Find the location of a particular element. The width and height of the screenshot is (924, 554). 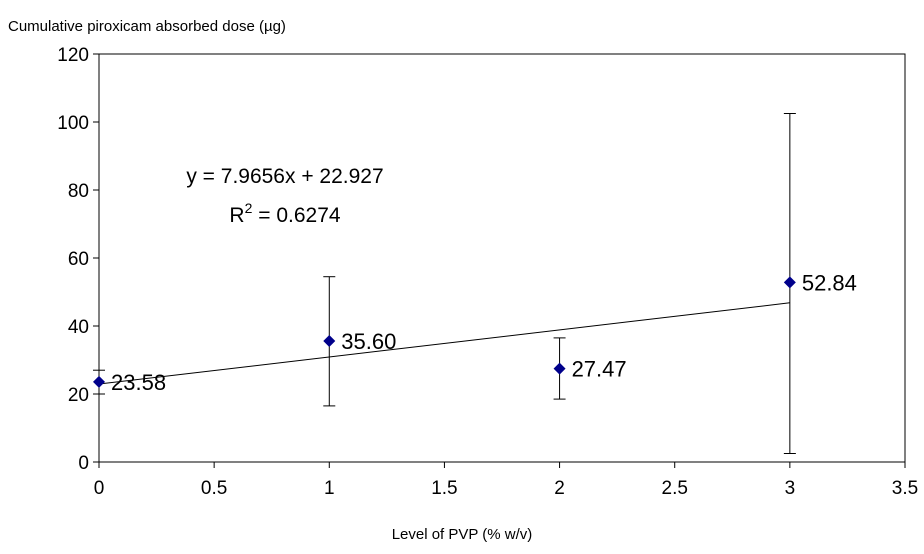

trendline-group is located at coordinates (444, 343).